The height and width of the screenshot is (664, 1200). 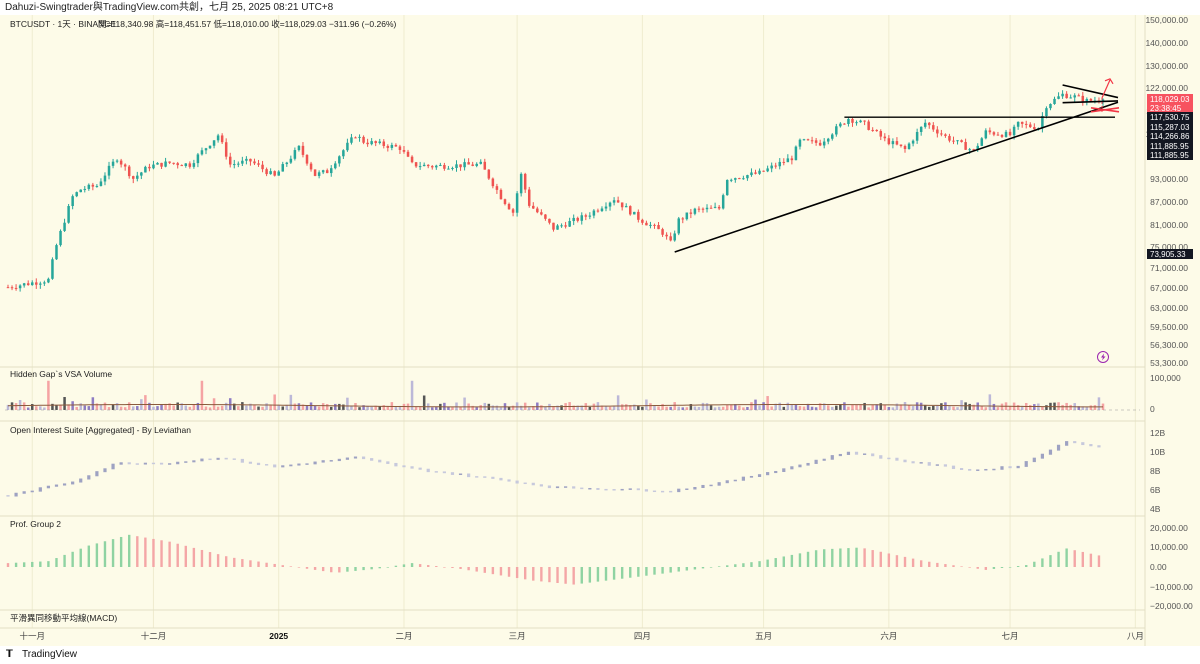 What do you see at coordinates (1109, 81) in the screenshot?
I see `breakout-arrow-head` at bounding box center [1109, 81].